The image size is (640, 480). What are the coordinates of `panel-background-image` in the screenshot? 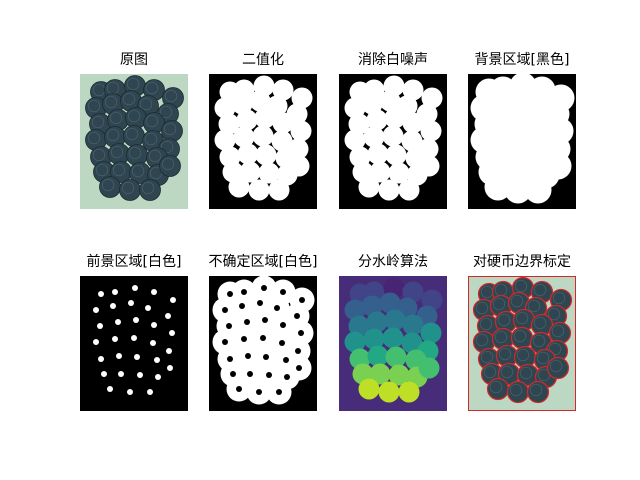 It's located at (522, 141).